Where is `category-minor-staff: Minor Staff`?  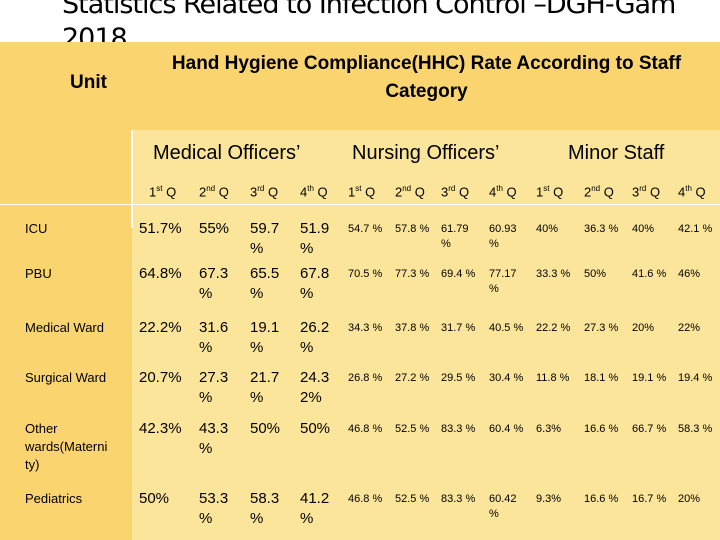
category-minor-staff: Minor Staff is located at coordinates (616, 153).